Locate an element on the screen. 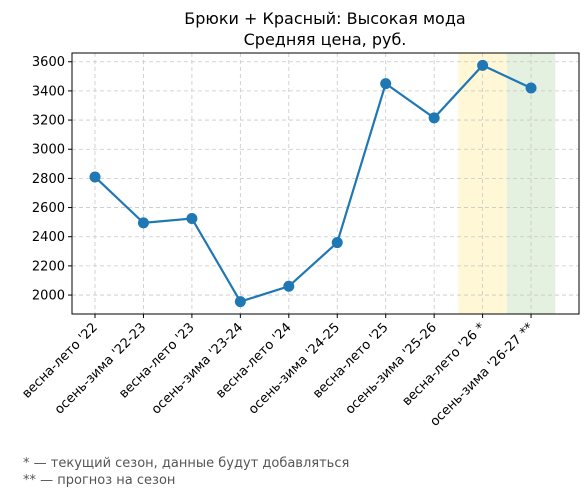  chart-subtitle: Средняя цена, руб. is located at coordinates (325, 39).